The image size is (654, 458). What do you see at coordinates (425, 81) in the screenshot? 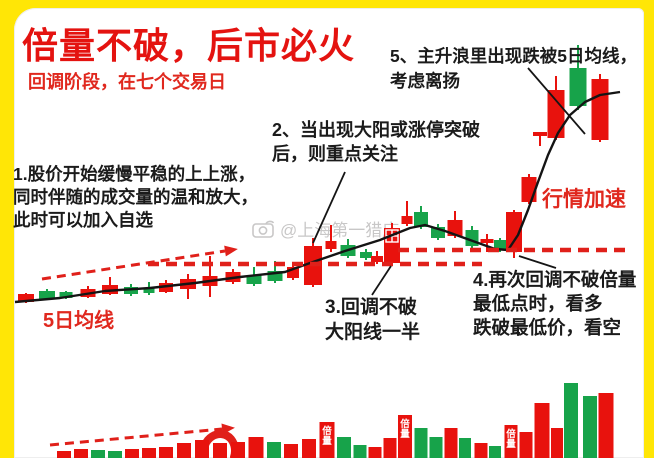
I see `note-5-line-2: 考虑离扬` at bounding box center [425, 81].